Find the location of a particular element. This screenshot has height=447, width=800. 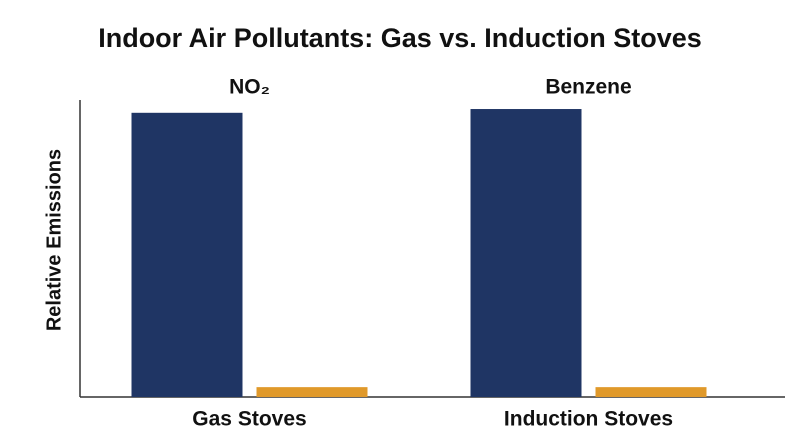

group-title: Benzene is located at coordinates (588, 87).